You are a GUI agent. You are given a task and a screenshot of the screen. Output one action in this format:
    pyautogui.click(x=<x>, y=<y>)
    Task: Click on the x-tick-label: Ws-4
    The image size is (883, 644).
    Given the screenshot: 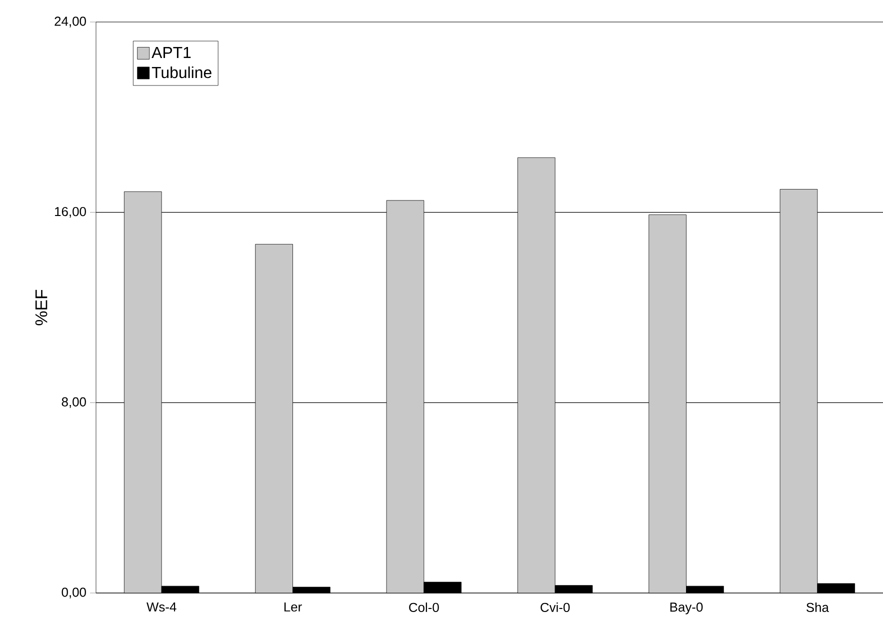 What is the action you would take?
    pyautogui.click(x=161, y=607)
    